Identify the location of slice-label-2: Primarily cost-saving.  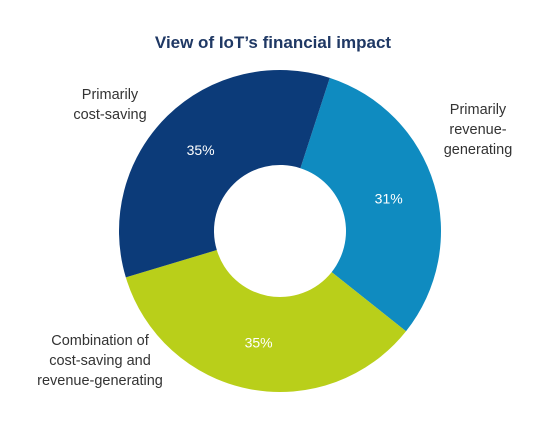
(109, 105).